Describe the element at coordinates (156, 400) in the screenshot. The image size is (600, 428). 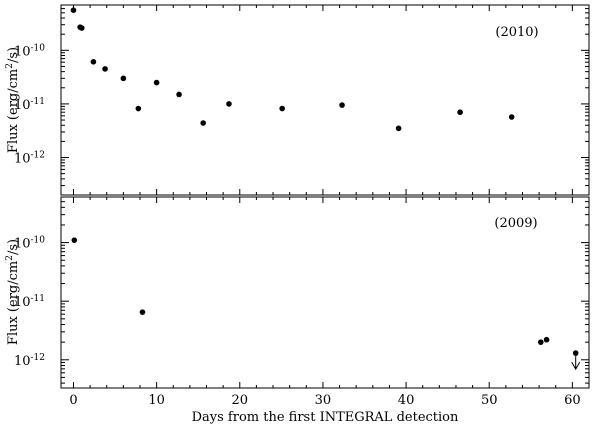
I see `x-tick-label: 10` at that location.